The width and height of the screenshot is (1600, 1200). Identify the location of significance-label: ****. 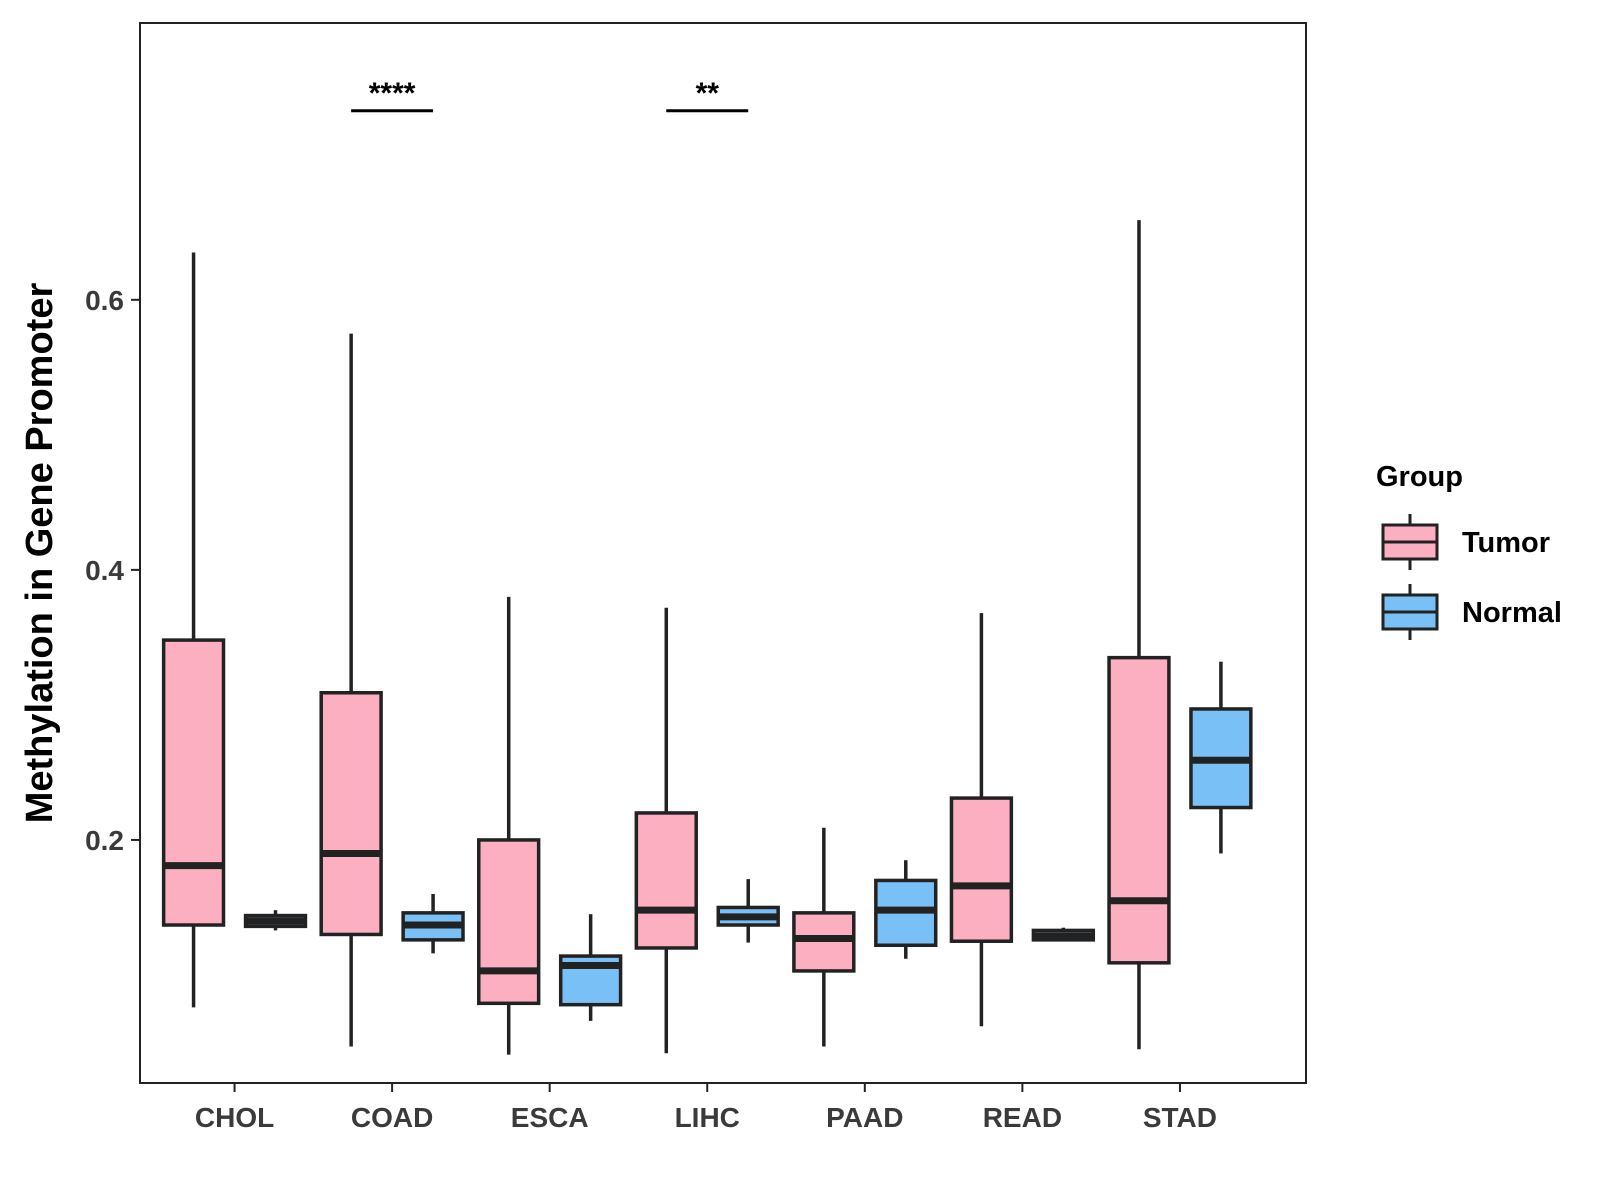
(392, 93).